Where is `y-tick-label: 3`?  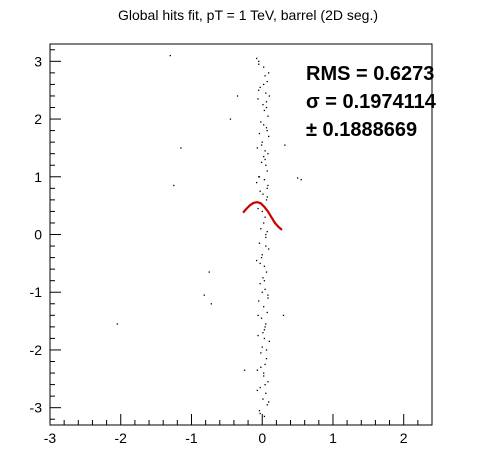
y-tick-label: 3 is located at coordinates (38, 61).